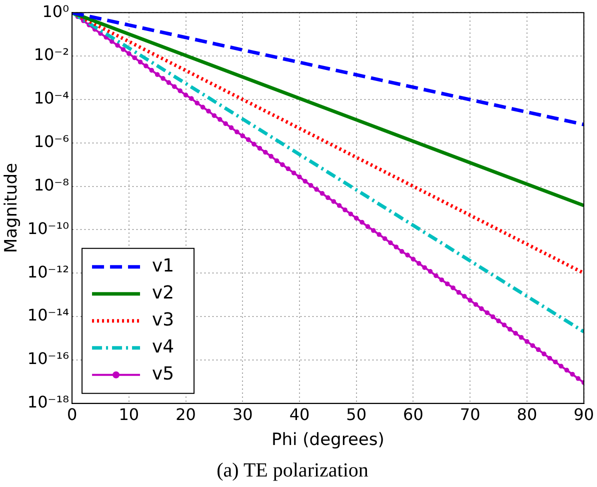  What do you see at coordinates (48, 402) in the screenshot?
I see `y-tick-label: 10⁻¹⁸` at bounding box center [48, 402].